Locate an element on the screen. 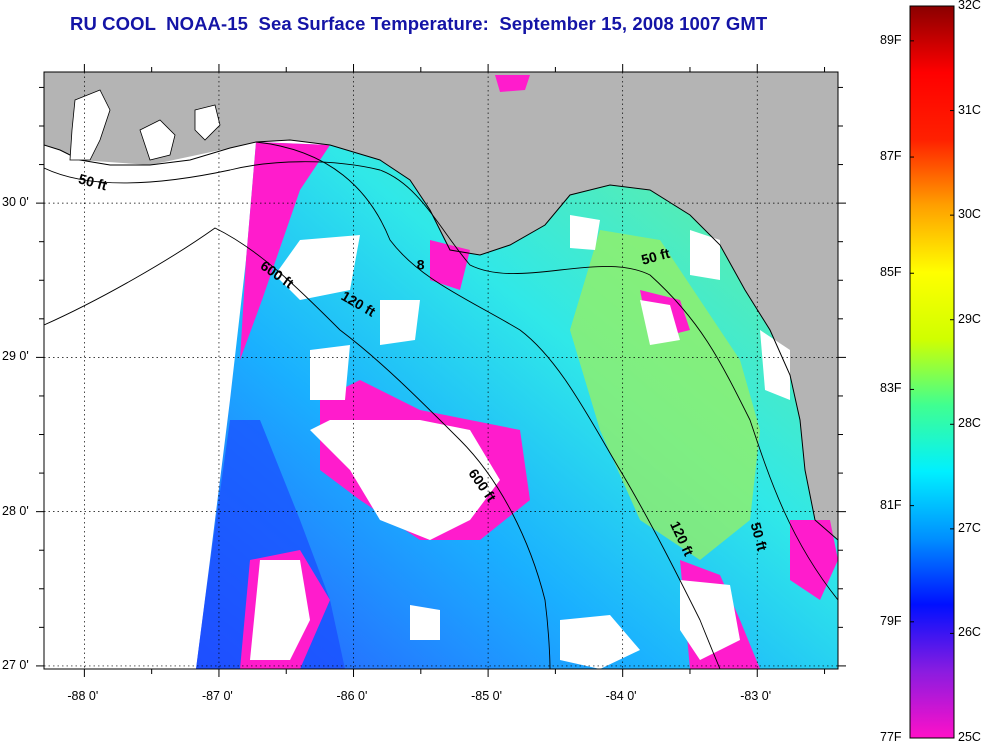 The width and height of the screenshot is (992, 754). fahrenheit-label: 77F is located at coordinates (891, 737).